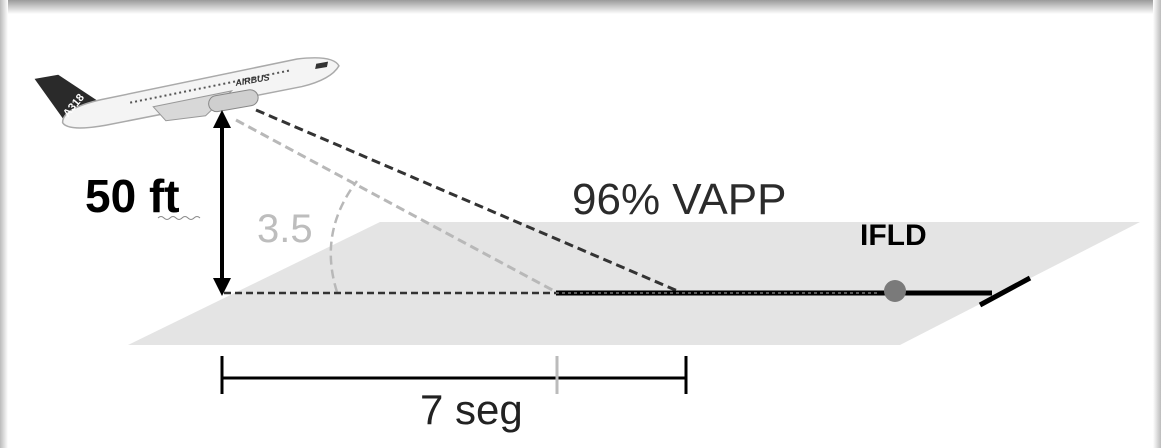 Image resolution: width=1161 pixels, height=448 pixels. Describe the element at coordinates (895, 291) in the screenshot. I see `ifld-point` at that location.